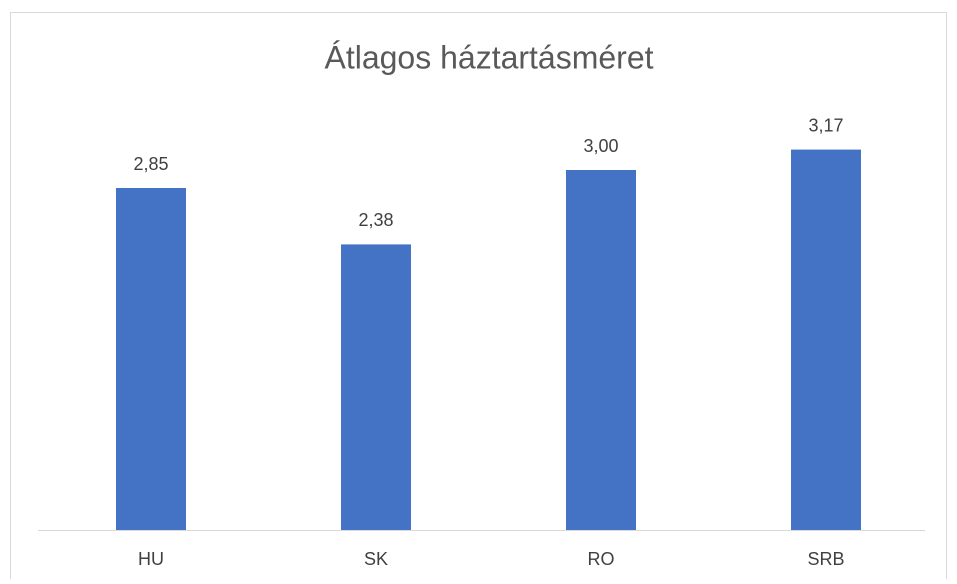 This screenshot has height=584, width=957. What do you see at coordinates (151, 559) in the screenshot?
I see `x-tick-label: HU` at bounding box center [151, 559].